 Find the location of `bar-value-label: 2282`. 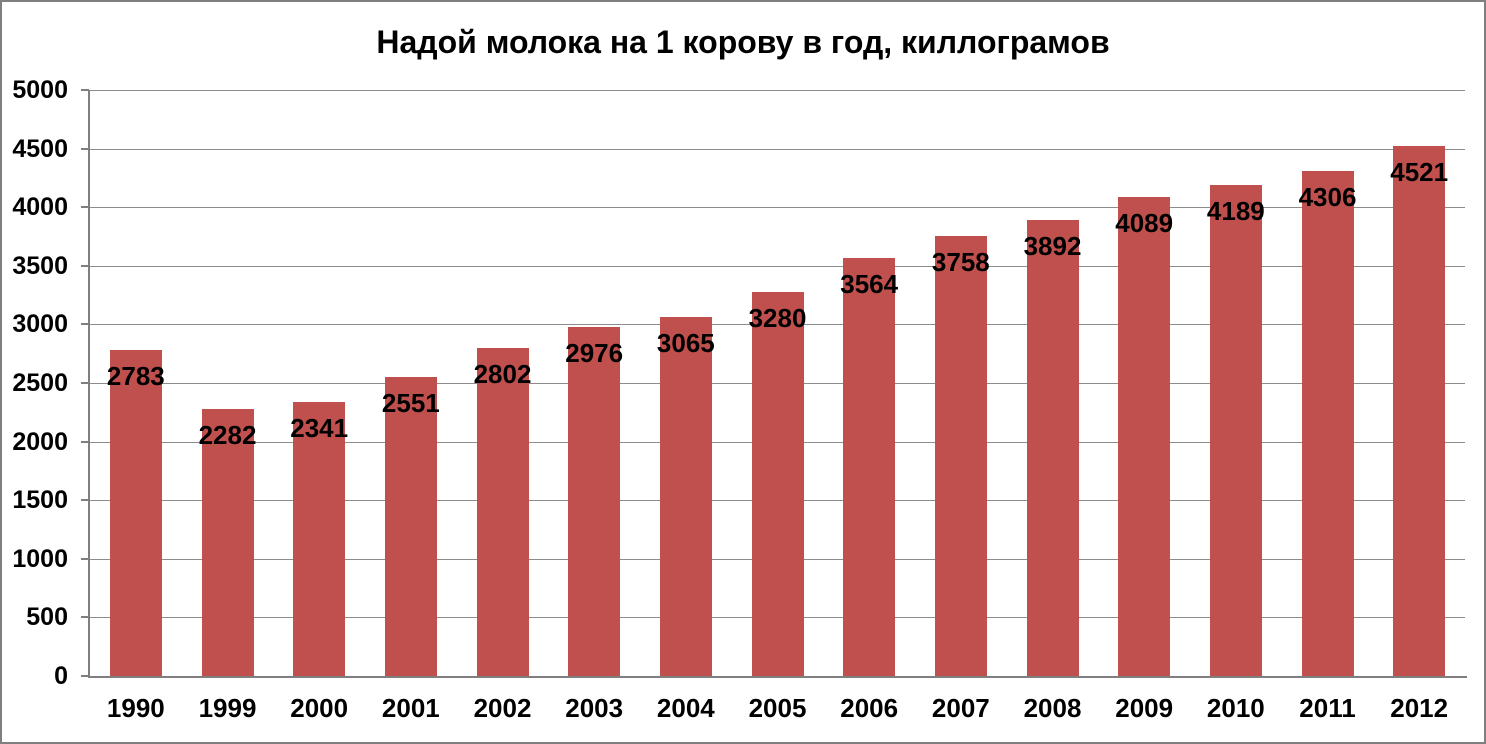

bar-value-label: 2282 is located at coordinates (227, 434).